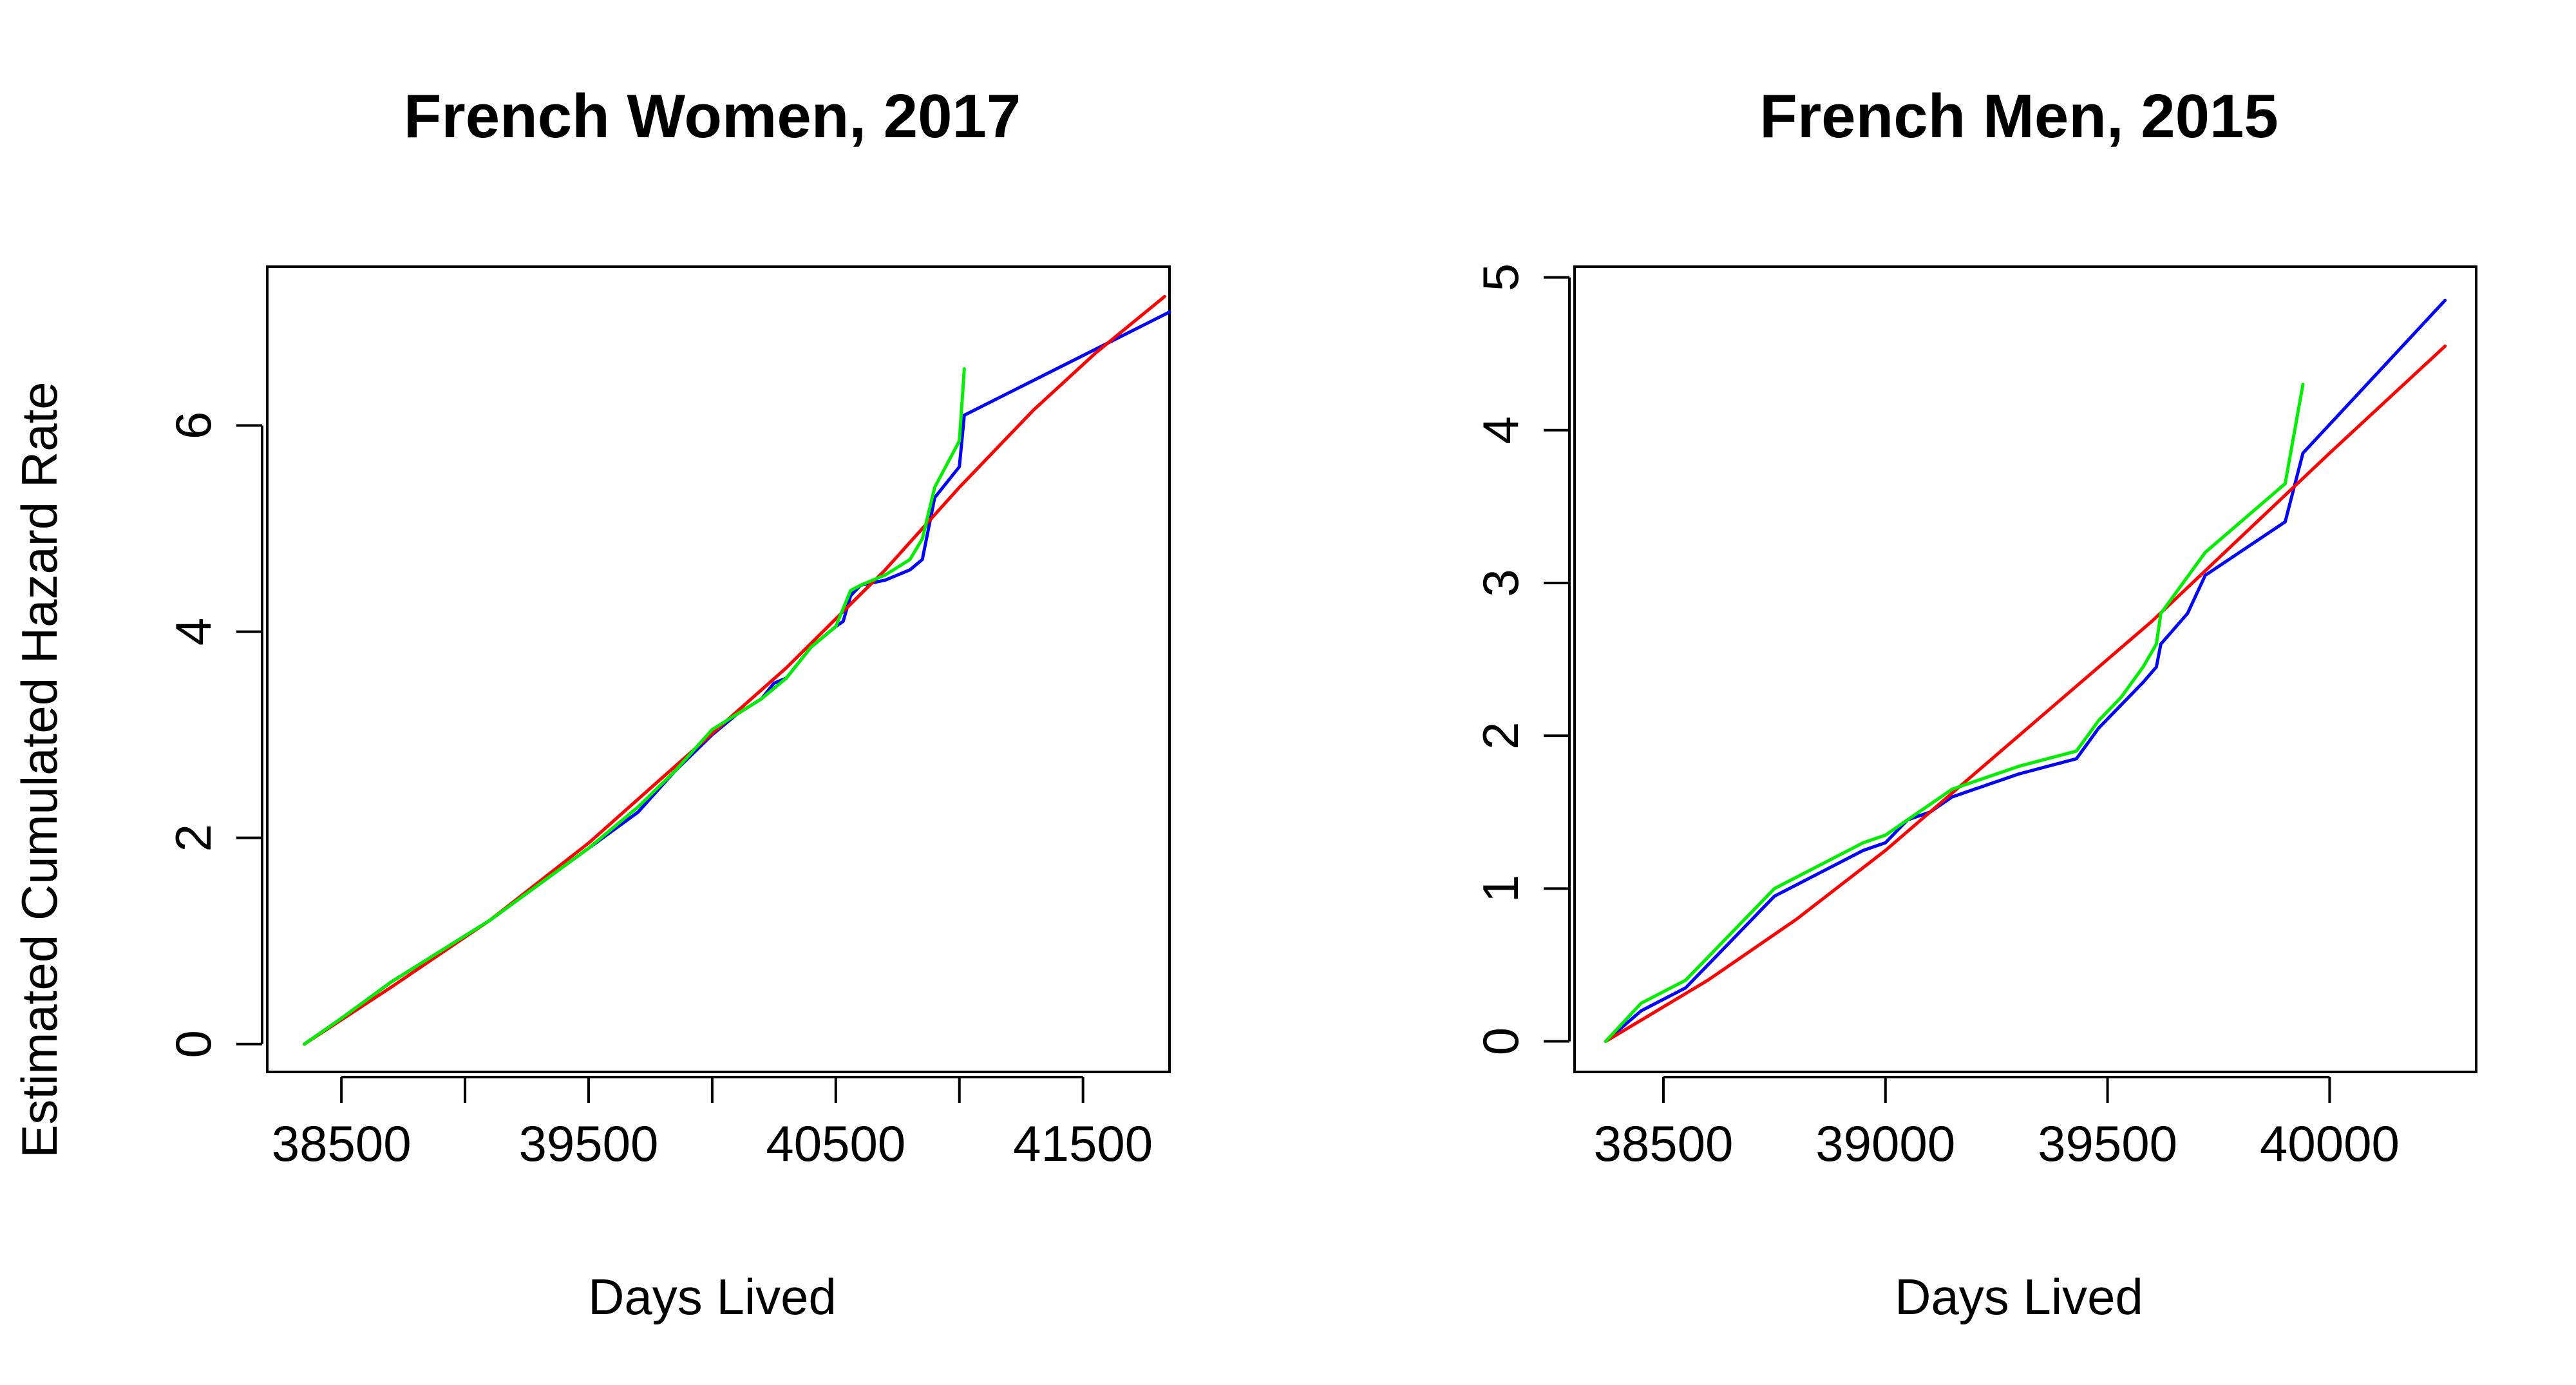 The image size is (2576, 1385). What do you see at coordinates (836, 1143) in the screenshot?
I see `x-tick-label: 40500` at bounding box center [836, 1143].